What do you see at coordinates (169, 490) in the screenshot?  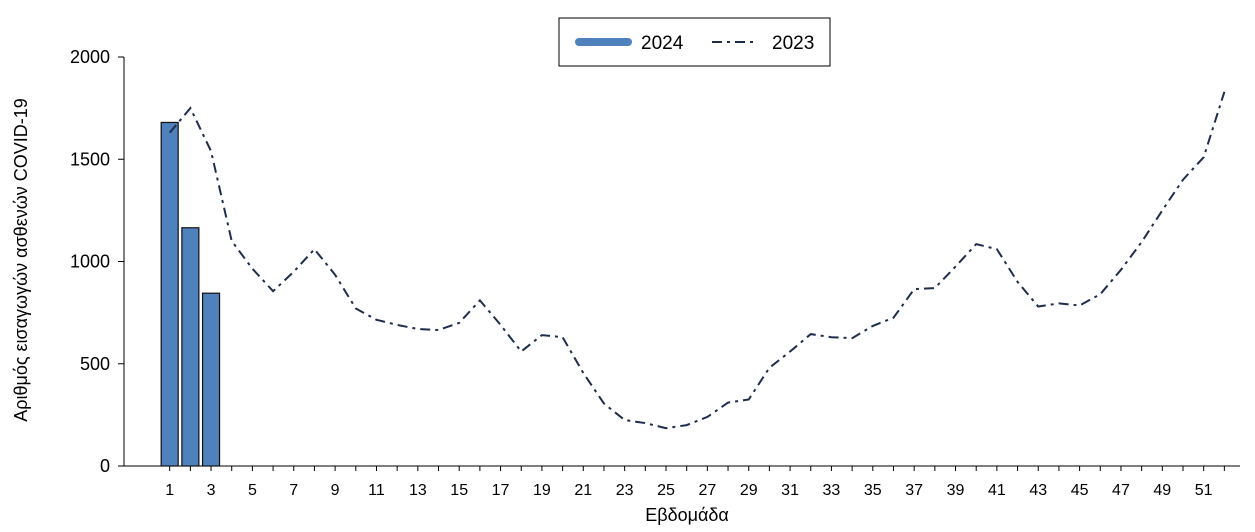 I see `x-tick-label: 1` at bounding box center [169, 490].